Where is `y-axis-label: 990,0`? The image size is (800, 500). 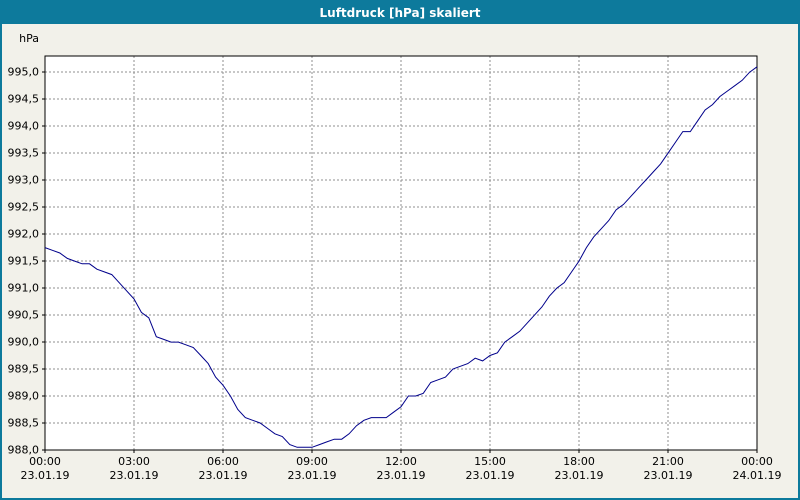 y-axis-label: 990,0 is located at coordinates (24, 342).